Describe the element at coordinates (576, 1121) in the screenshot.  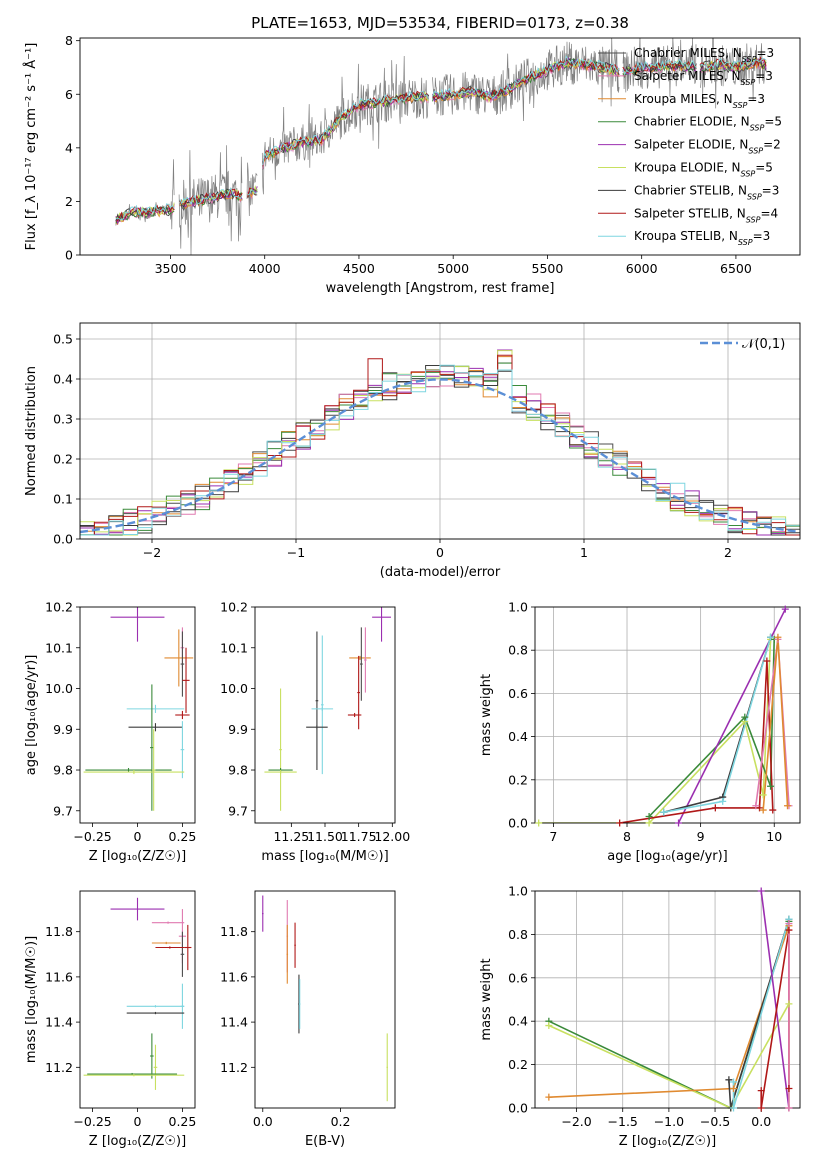
I see `x-tick-label: −2.0` at that location.